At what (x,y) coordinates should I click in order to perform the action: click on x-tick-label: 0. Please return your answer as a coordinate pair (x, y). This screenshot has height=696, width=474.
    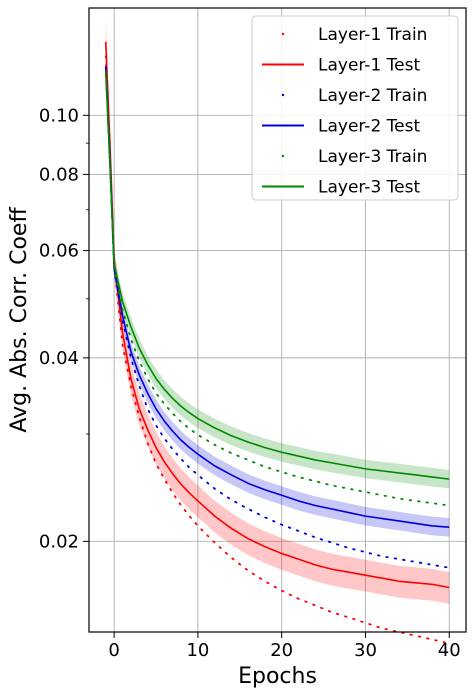
    Looking at the image, I should click on (113, 650).